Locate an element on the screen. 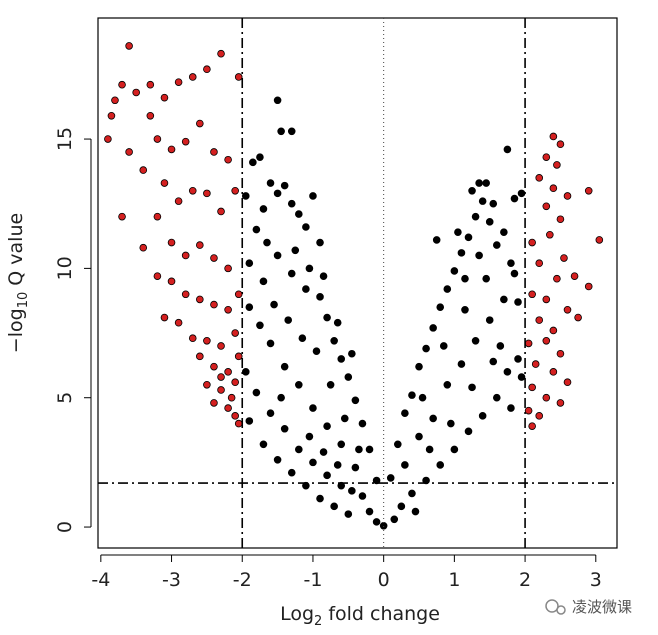 The image size is (658, 635). x-label-sub: 2 is located at coordinates (318, 621).